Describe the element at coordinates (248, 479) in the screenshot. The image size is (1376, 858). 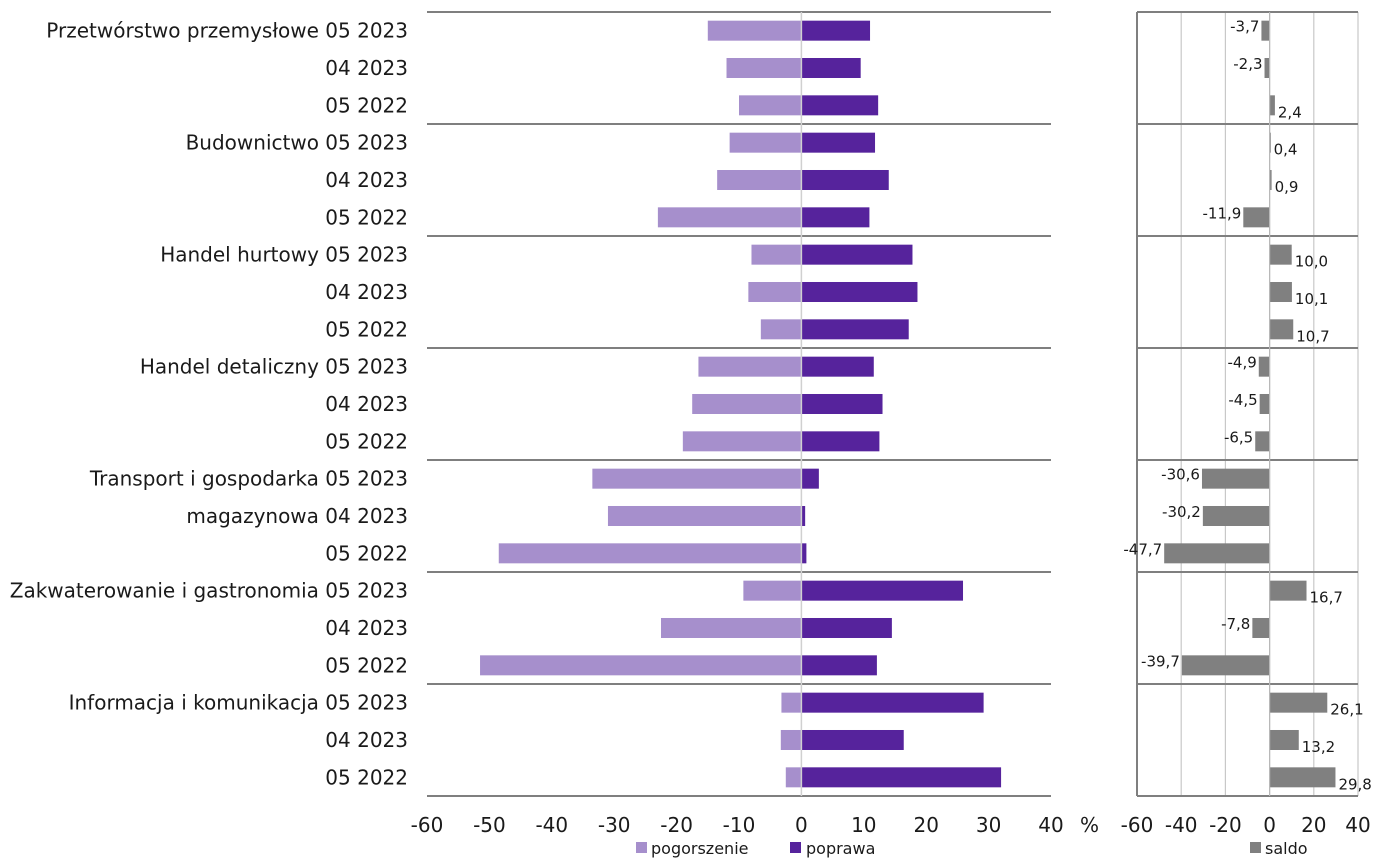
I see `category-label: Transport i gospodarka 05 2023` at that location.